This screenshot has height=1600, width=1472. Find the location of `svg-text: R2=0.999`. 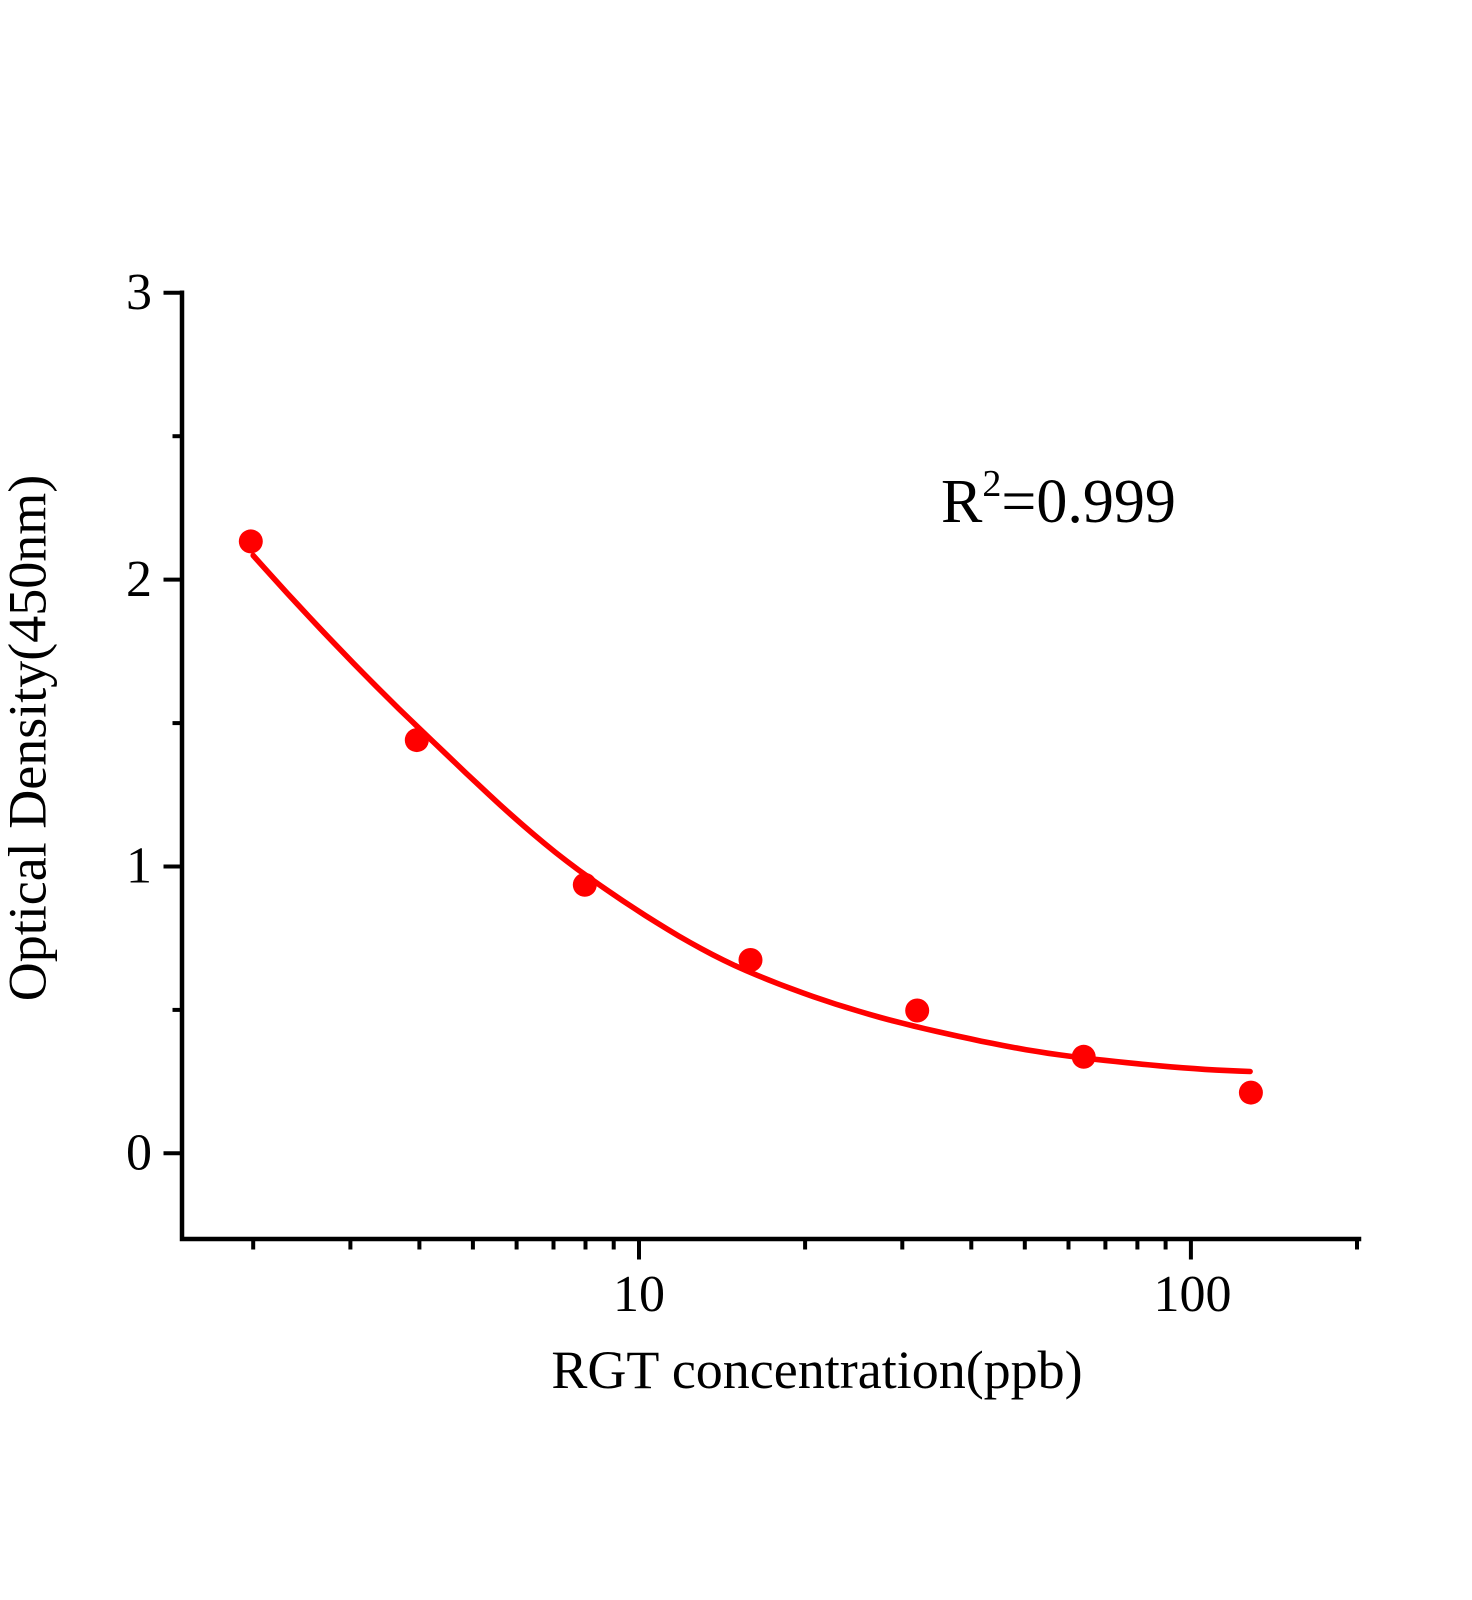

svg-text: R2=0.999 is located at coordinates (1058, 499).